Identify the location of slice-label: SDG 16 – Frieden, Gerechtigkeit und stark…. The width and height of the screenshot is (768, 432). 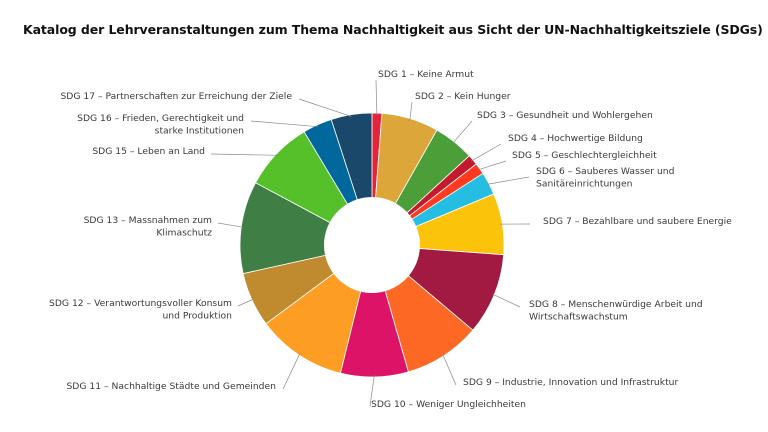
(160, 125).